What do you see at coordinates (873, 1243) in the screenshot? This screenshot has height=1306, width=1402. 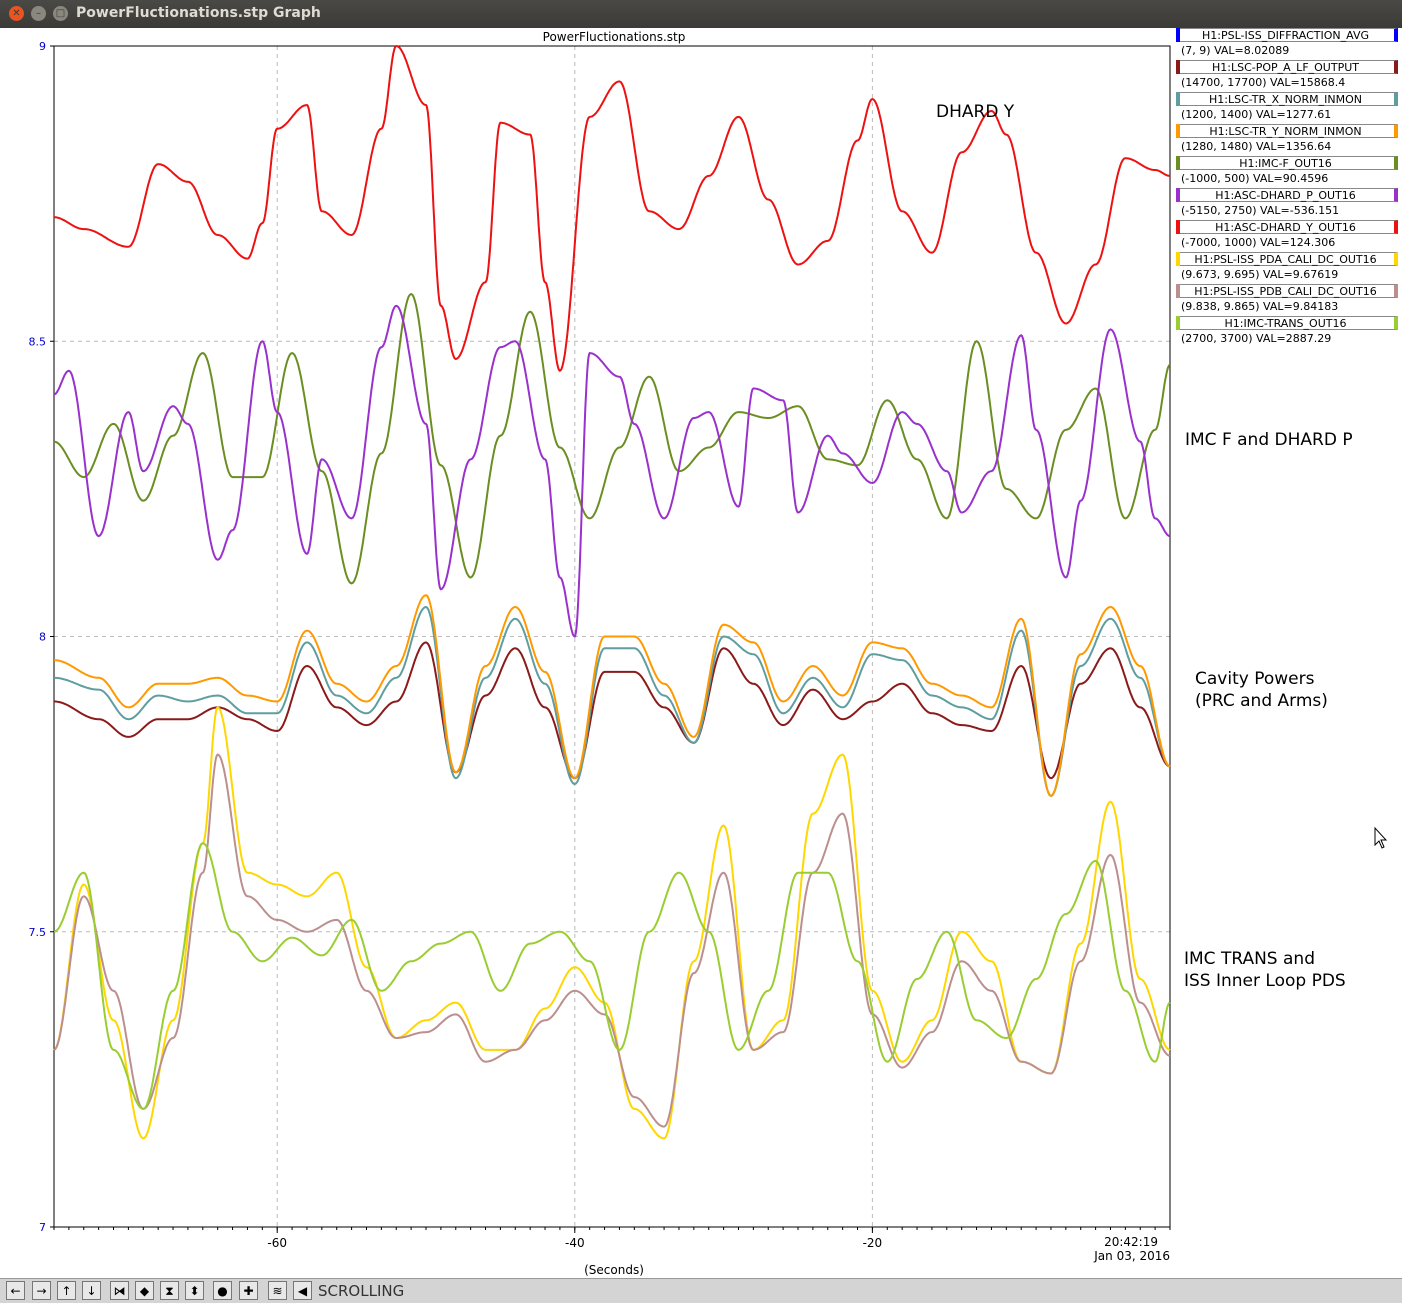 I see `x-tick-label: -20` at bounding box center [873, 1243].